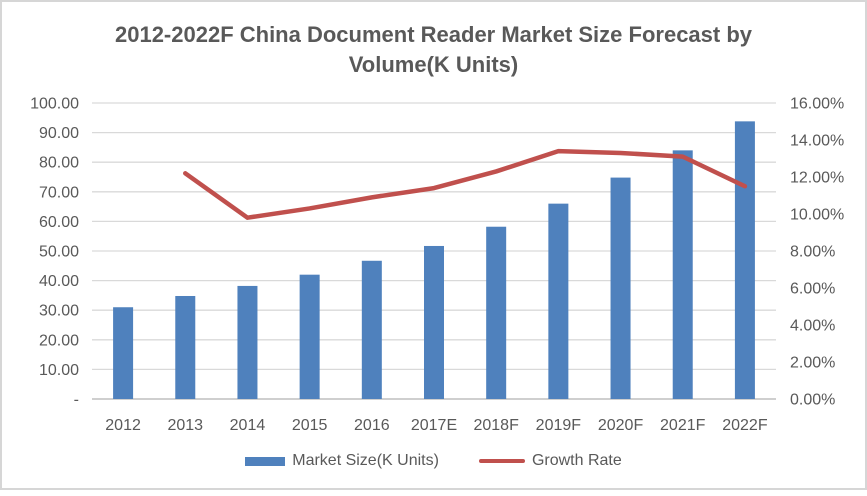 This screenshot has width=867, height=496. What do you see at coordinates (59, 163) in the screenshot?
I see `left-axis-tick-label: 80.00` at bounding box center [59, 163].